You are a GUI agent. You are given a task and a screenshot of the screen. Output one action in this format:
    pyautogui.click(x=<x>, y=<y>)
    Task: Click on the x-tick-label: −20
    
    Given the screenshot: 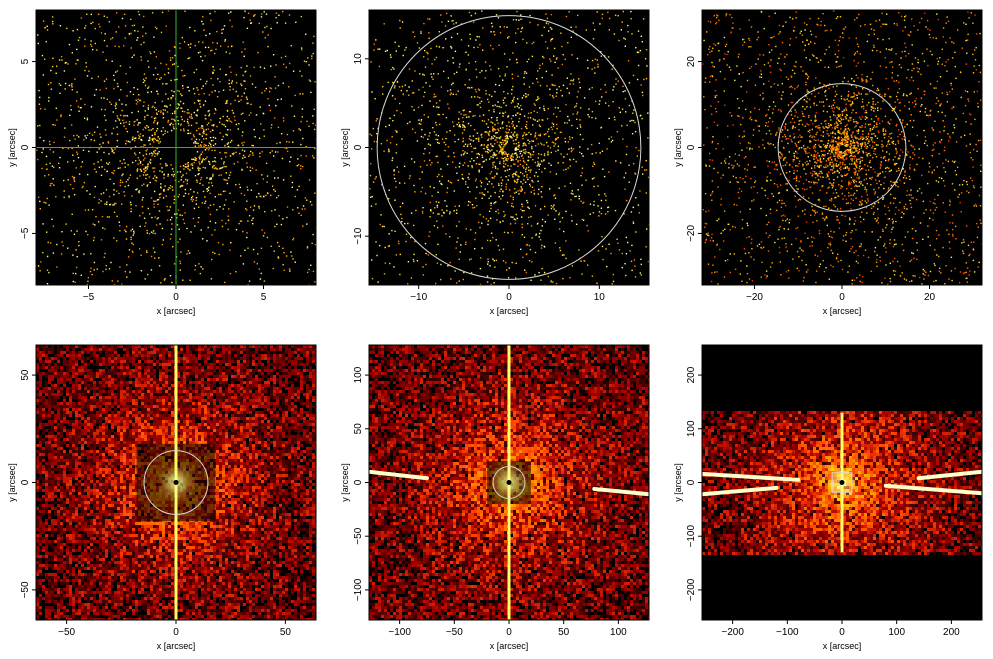 What is the action you would take?
    pyautogui.click(x=754, y=297)
    